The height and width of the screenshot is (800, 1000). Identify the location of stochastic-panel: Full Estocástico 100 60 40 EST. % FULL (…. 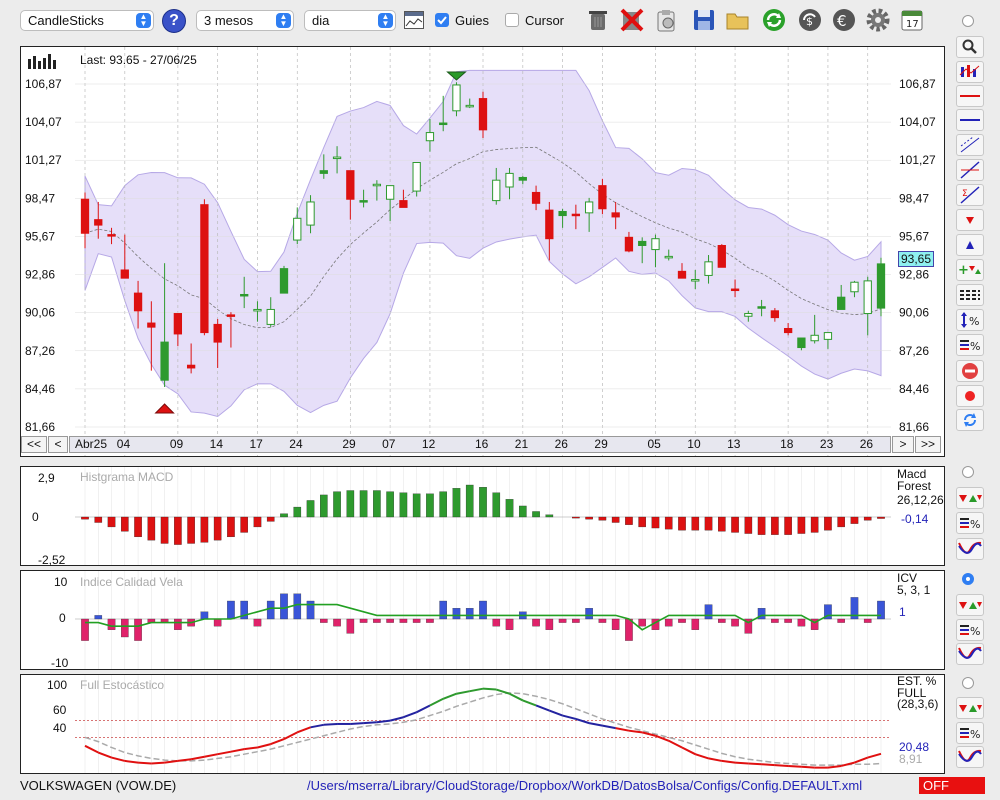
(482, 724).